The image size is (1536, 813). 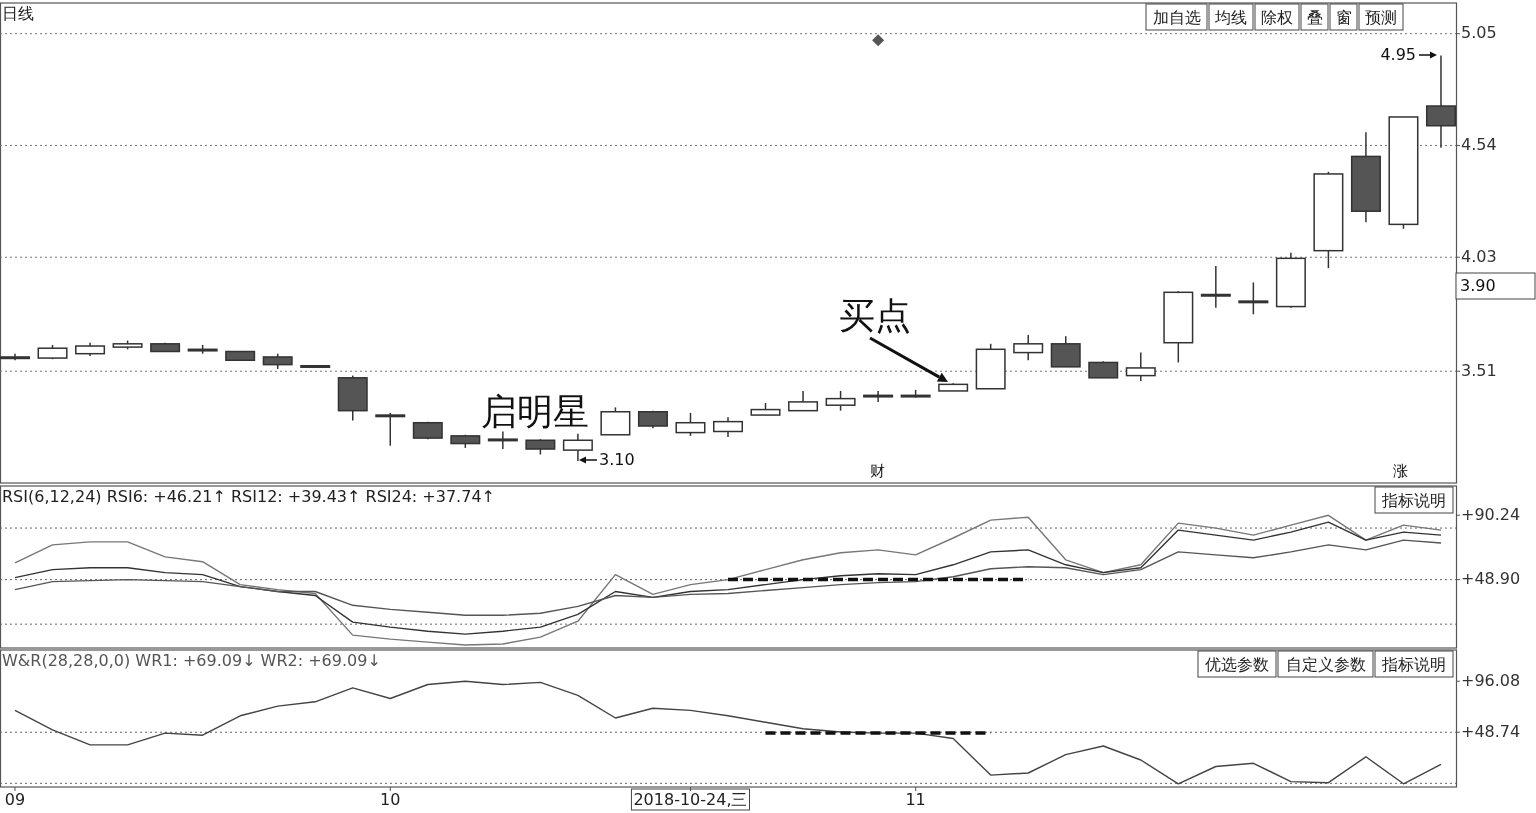 I want to click on annotation: 均线, so click(x=1230, y=17).